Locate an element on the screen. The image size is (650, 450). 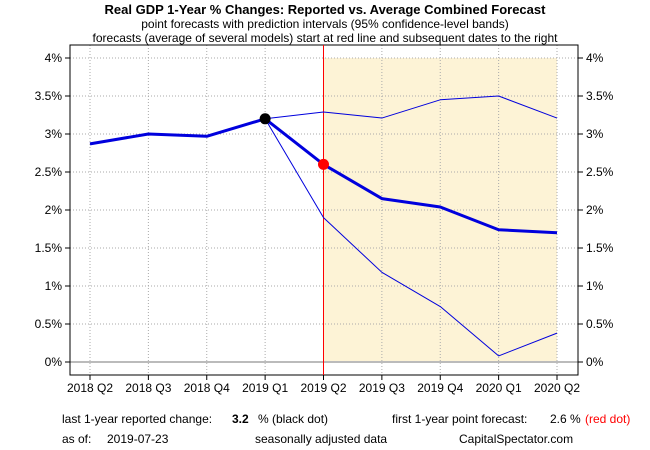
forecast-note: (red dot) is located at coordinates (608, 419).